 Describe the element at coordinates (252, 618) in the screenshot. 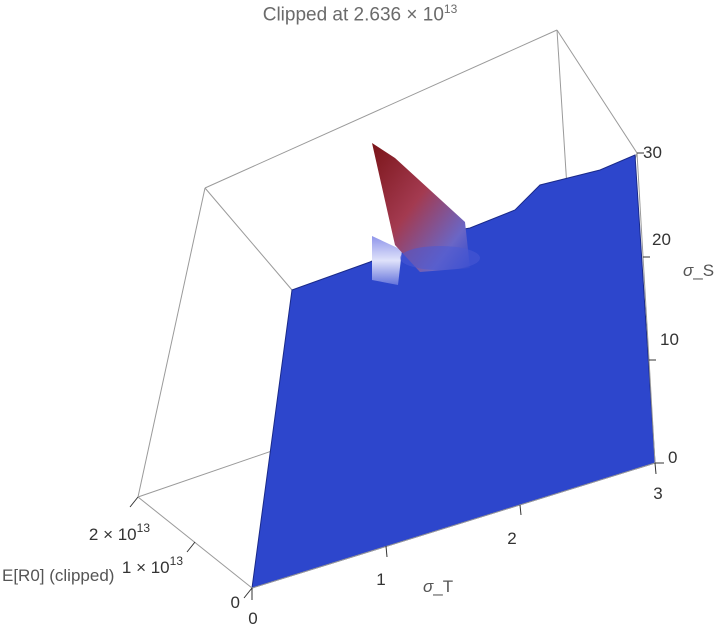

I see `x-tick-0: 0` at that location.